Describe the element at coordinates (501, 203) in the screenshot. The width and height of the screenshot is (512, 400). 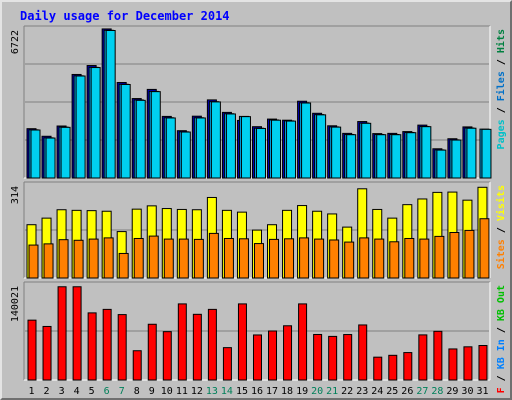
I see `legend-visits: Visits` at that location.